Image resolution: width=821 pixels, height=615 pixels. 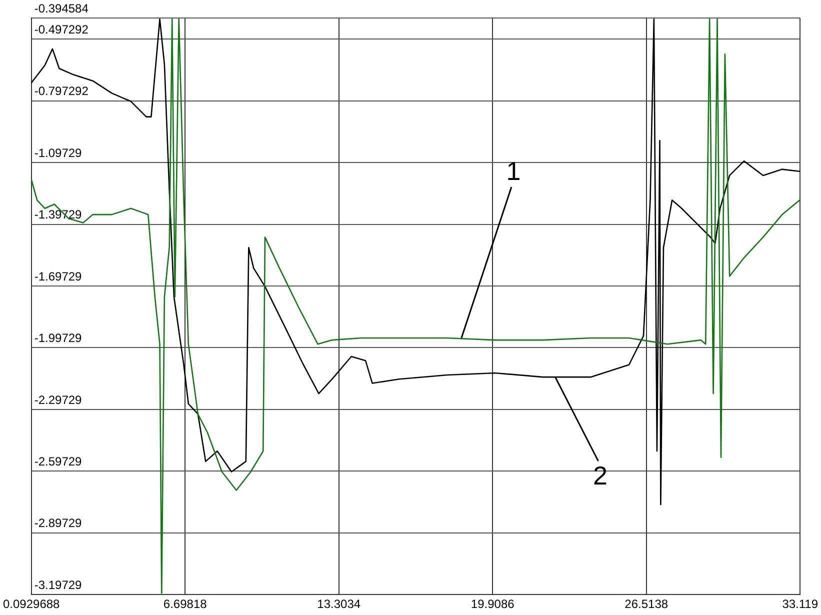 What do you see at coordinates (492, 604) in the screenshot?
I see `x-tick-label: 19.9086` at bounding box center [492, 604].